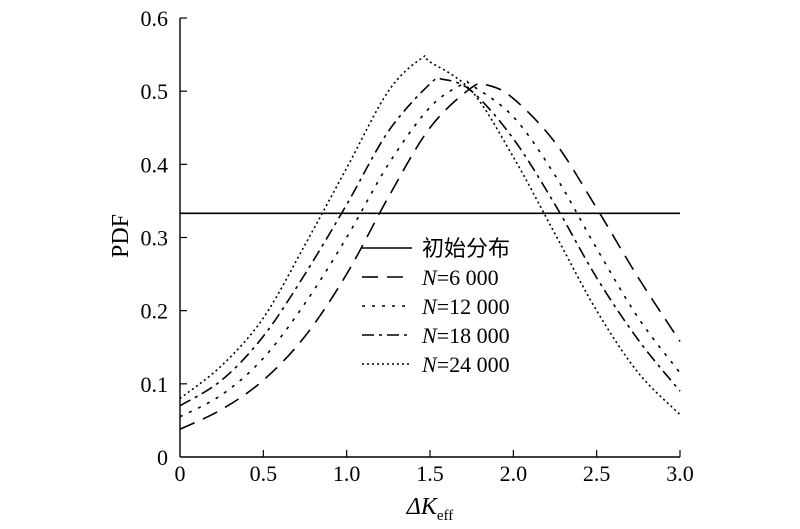 This screenshot has height=529, width=800. Describe the element at coordinates (473, 364) in the screenshot. I see `legend-label-text: =24 000` at that location.